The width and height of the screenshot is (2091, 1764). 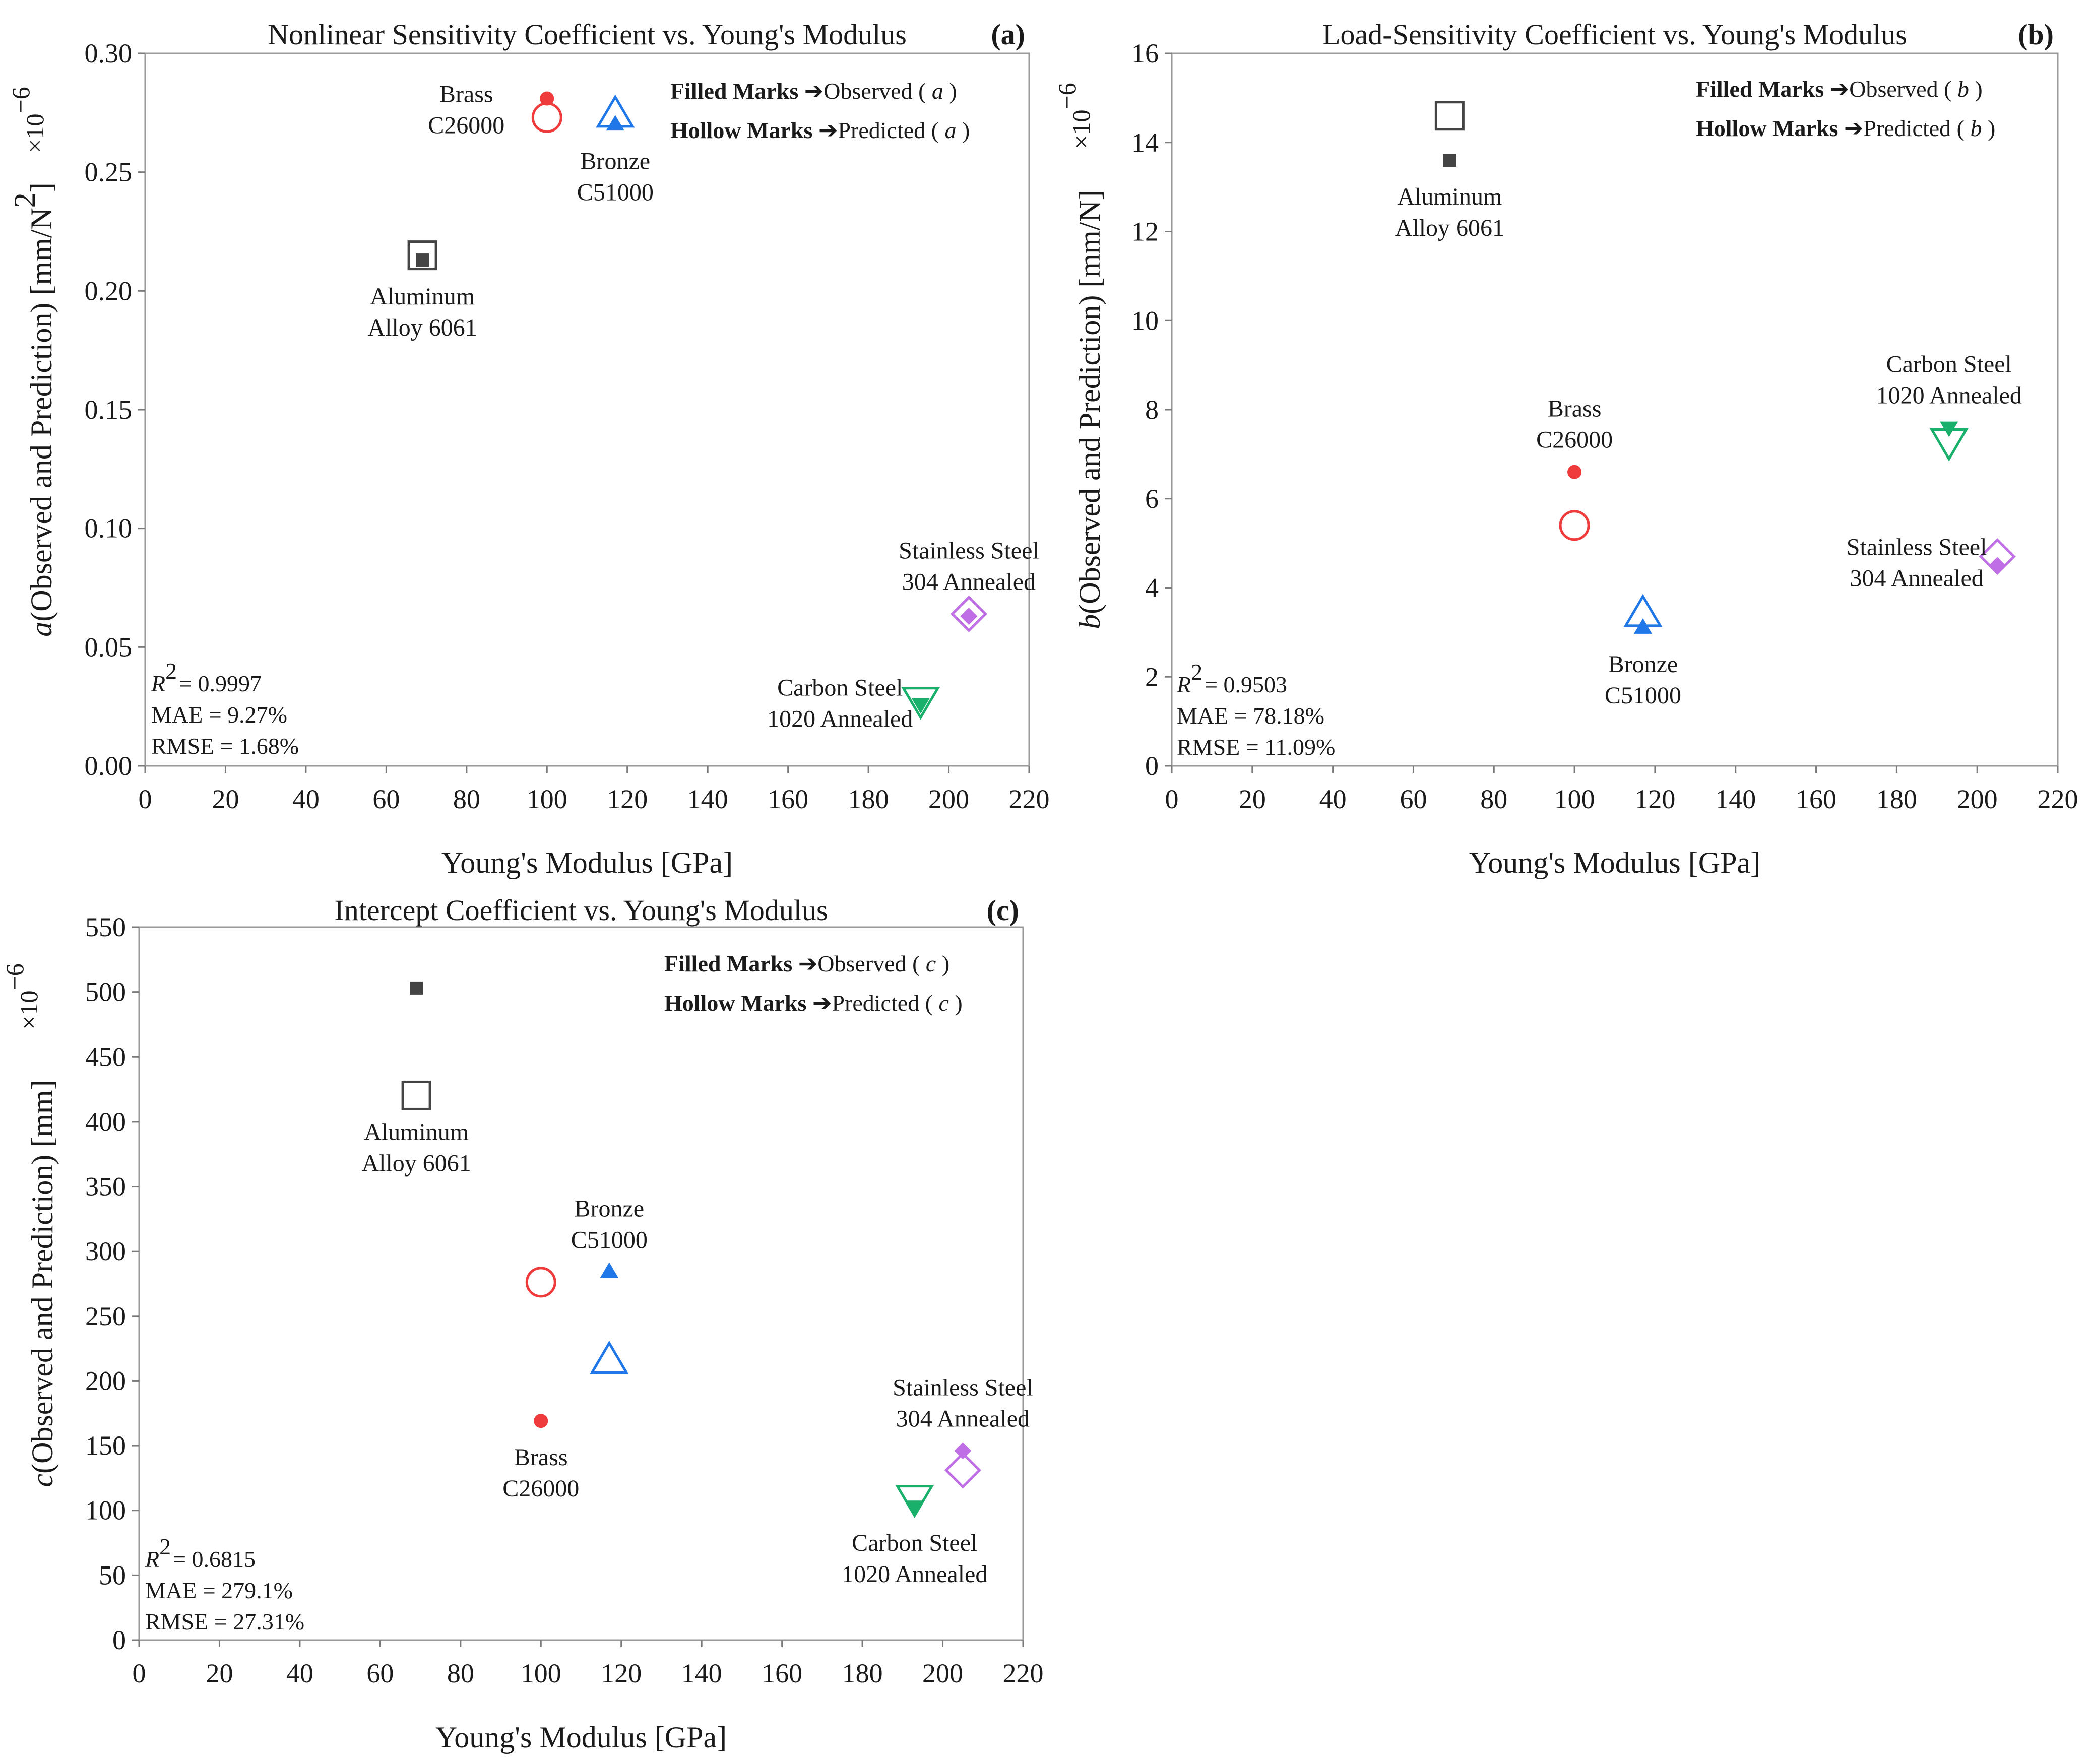 I want to click on material-label: Stainless Steel, so click(x=969, y=550).